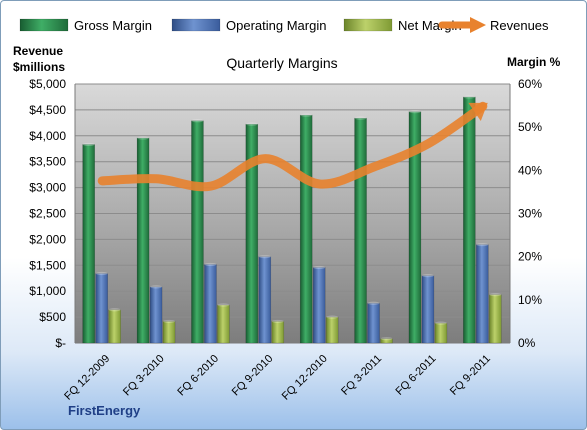  I want to click on footer-label: FirstEnergy, so click(104, 410).